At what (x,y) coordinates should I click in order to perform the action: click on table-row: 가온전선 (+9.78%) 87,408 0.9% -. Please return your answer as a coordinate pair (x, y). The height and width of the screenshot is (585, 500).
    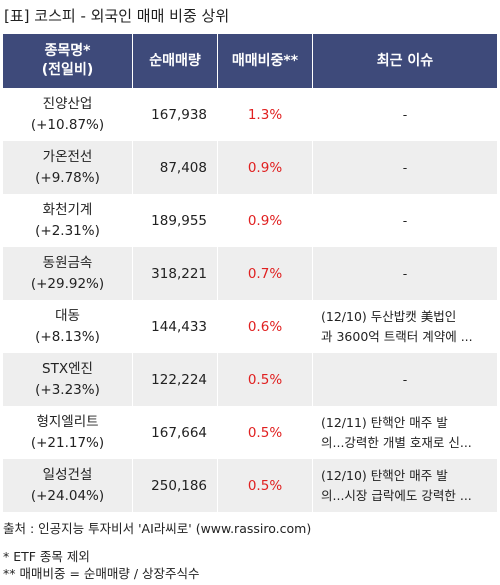
    Looking at the image, I should click on (250, 167).